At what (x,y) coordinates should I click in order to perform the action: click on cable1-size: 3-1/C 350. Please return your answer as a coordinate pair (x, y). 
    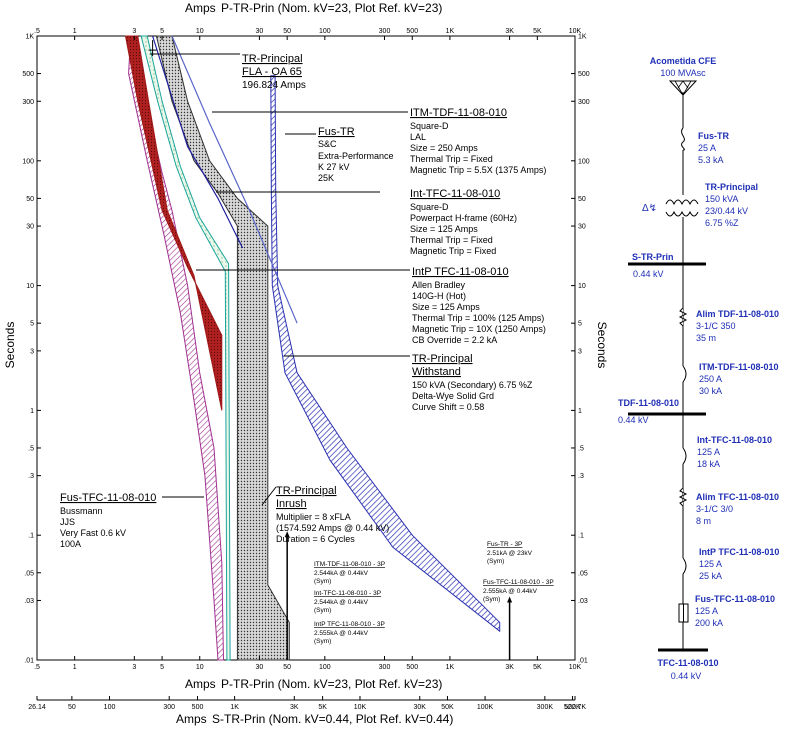
    Looking at the image, I should click on (716, 326).